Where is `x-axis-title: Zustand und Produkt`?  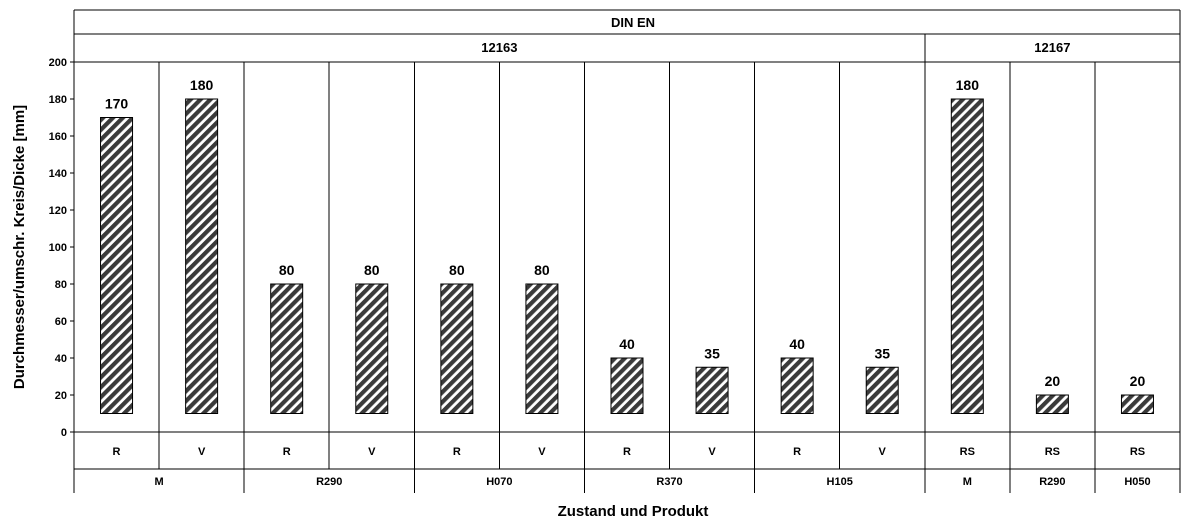 x-axis-title: Zustand und Produkt is located at coordinates (633, 511).